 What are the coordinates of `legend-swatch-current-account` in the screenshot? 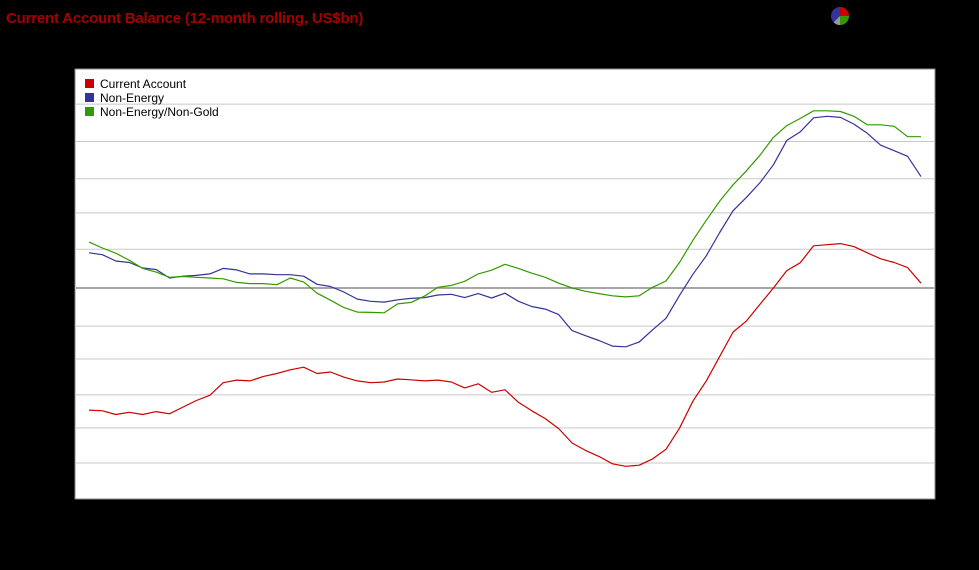 It's located at (89, 83).